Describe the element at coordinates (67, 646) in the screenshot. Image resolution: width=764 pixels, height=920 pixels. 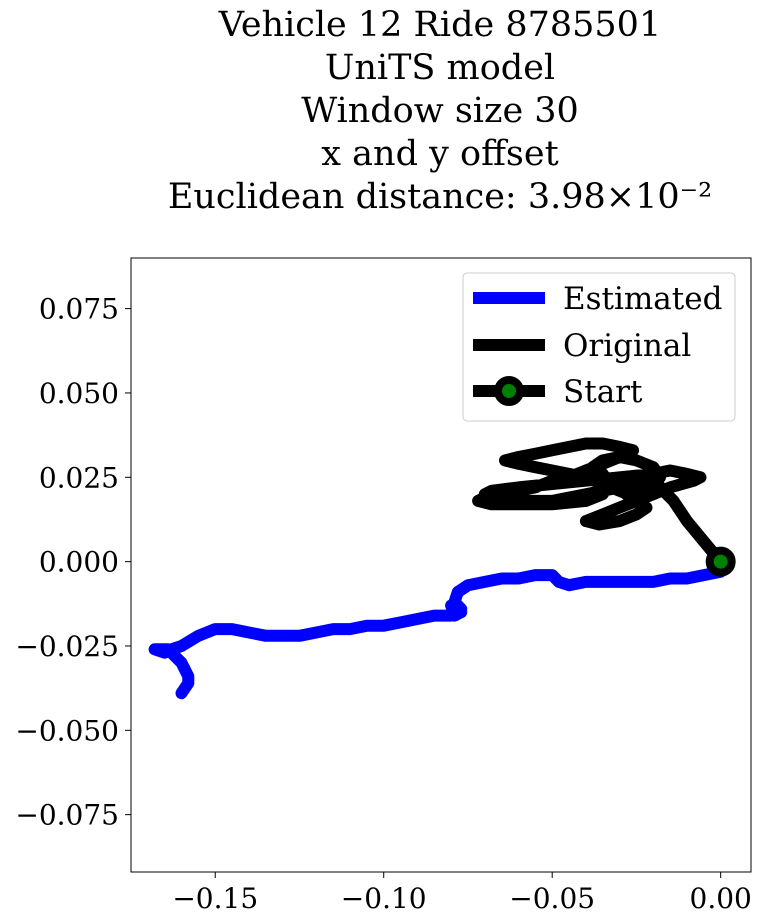
I see `y-tick-label: −0.025` at that location.